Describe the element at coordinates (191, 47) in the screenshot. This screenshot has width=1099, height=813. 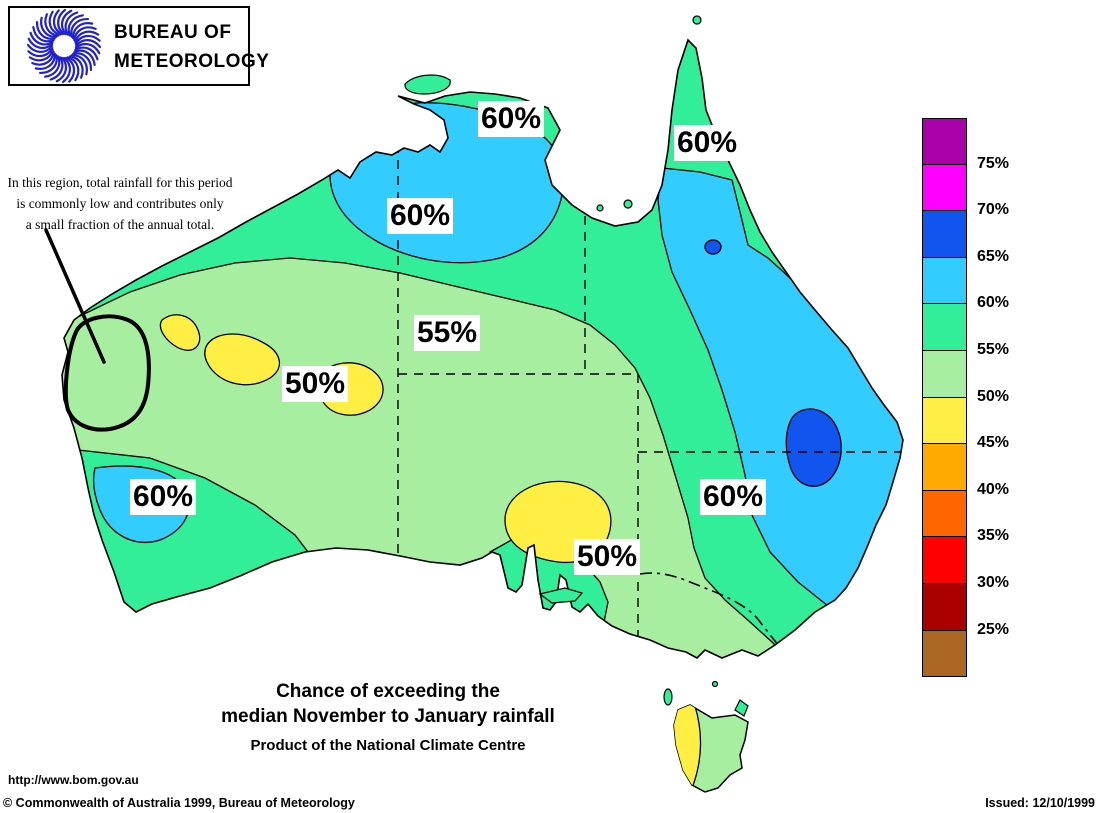
I see `logo-text: BUREAU OF METEOROLOGY` at that location.